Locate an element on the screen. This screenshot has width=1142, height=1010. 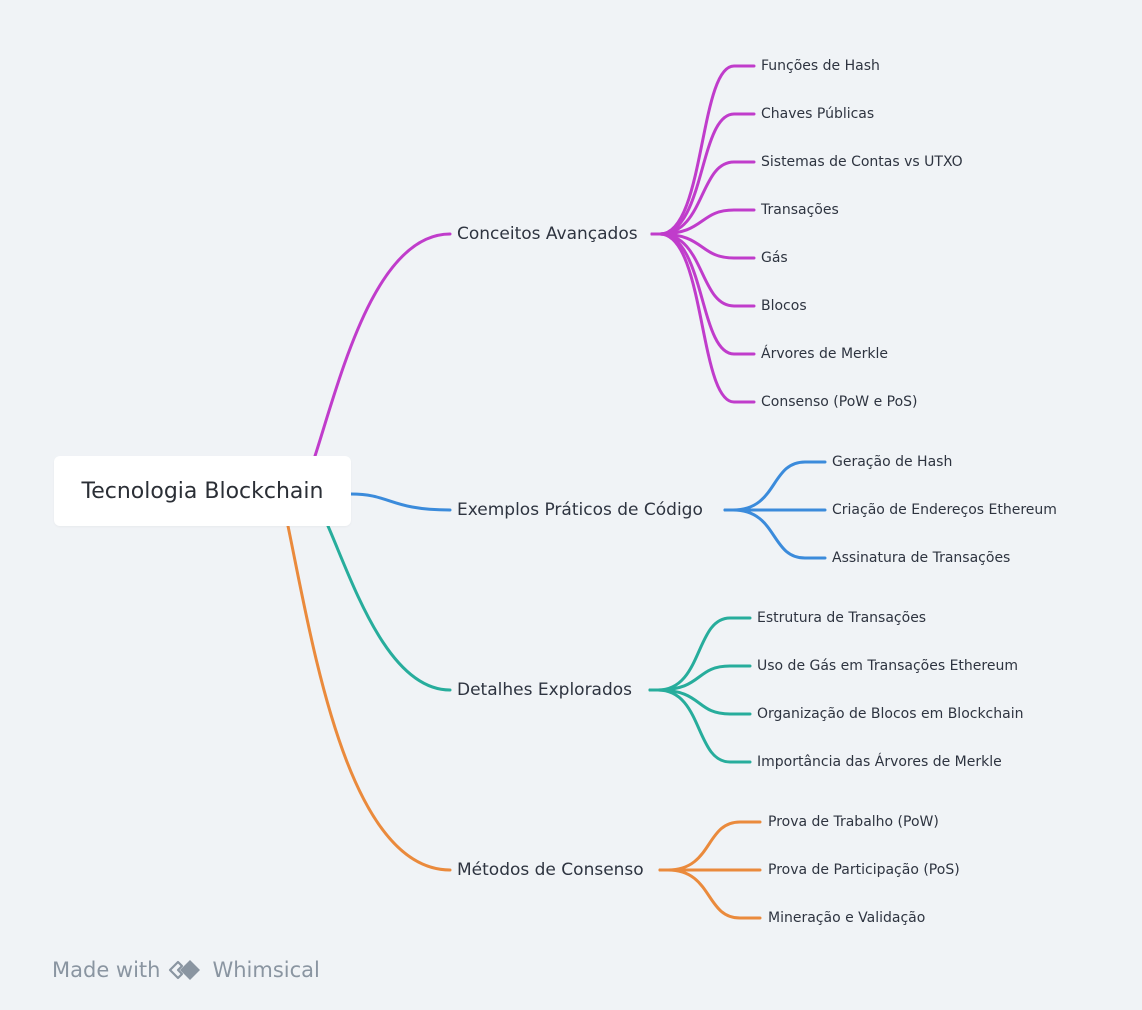
leaf-node-1-6: Blocos is located at coordinates (784, 306).